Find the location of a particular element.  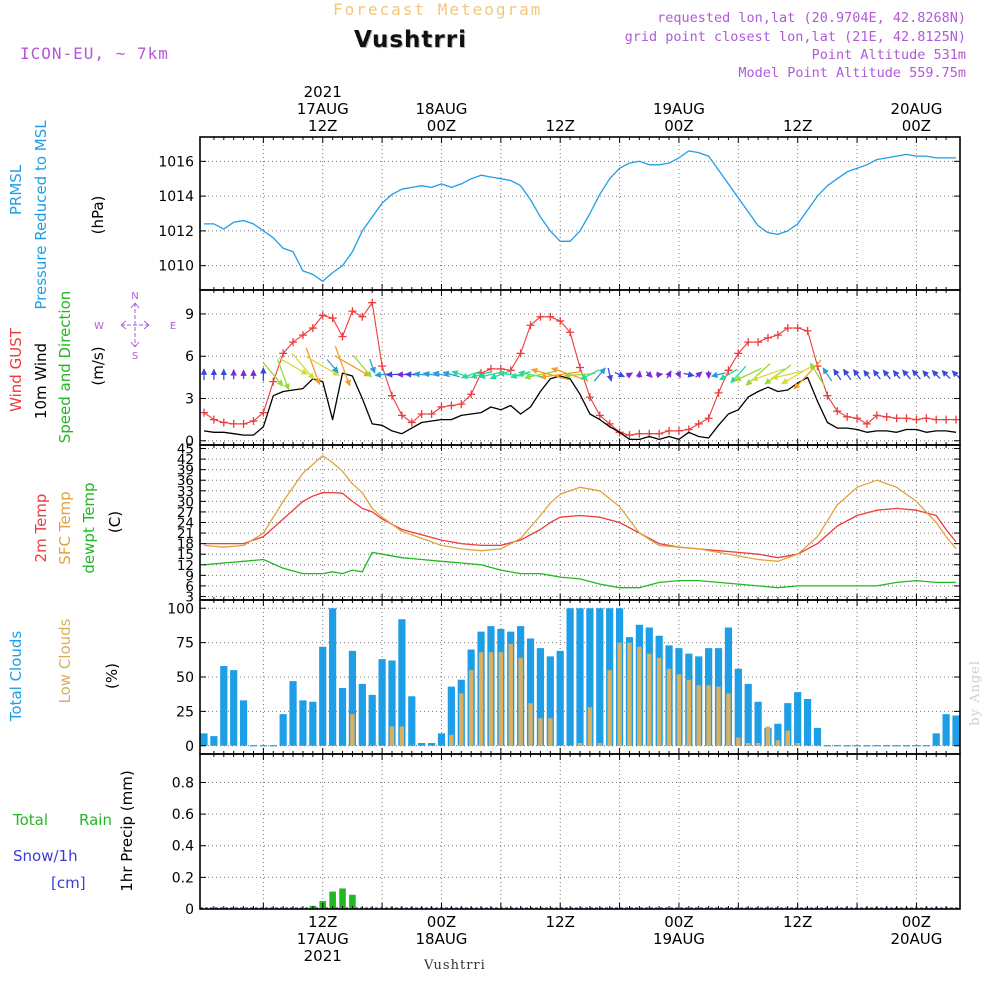

requested-location: requested lon,lat (20.9704E, 42.8268N) is located at coordinates (811, 18).